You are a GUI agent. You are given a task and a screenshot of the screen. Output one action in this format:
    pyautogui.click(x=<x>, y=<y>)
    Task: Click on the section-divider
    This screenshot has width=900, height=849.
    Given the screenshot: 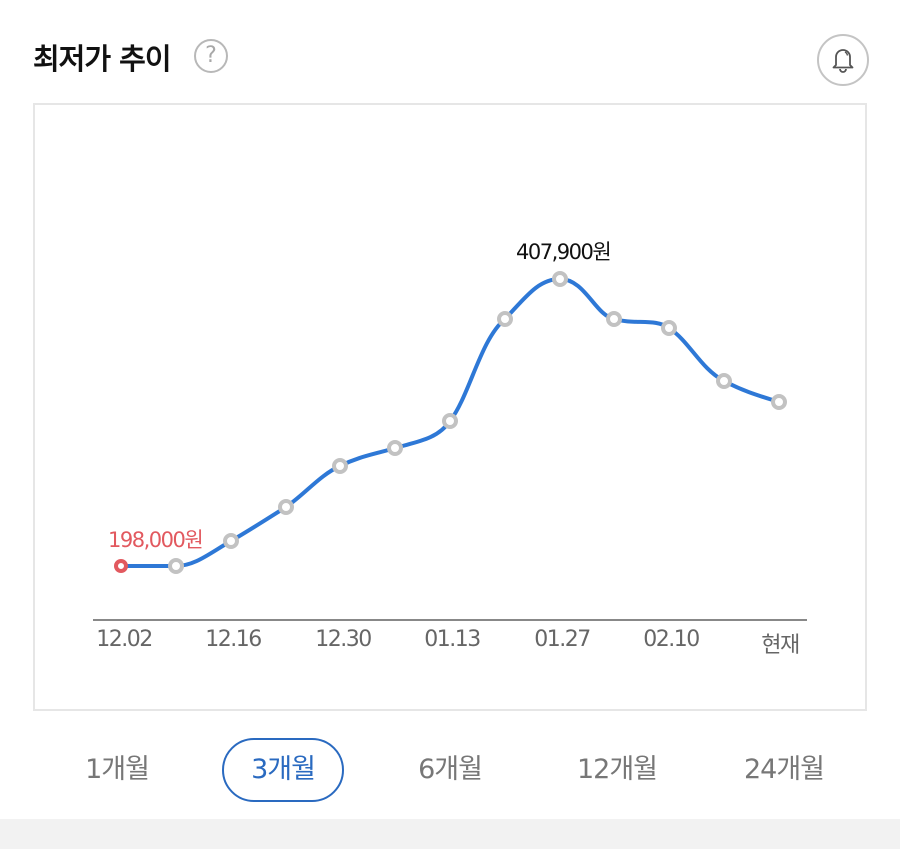 What is the action you would take?
    pyautogui.click(x=450, y=834)
    